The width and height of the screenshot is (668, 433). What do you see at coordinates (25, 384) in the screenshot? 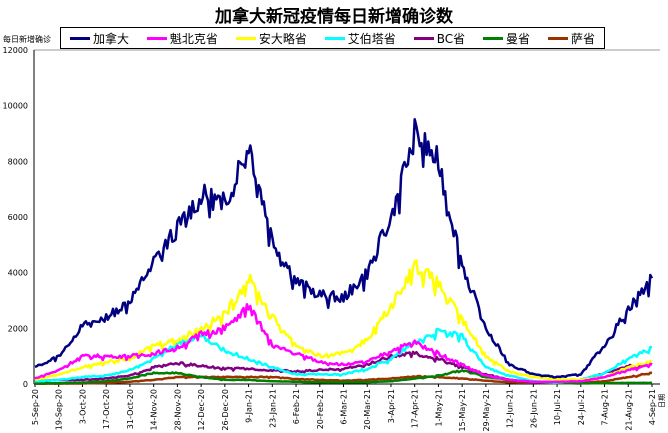
I see `y-tick-label: 0` at bounding box center [25, 384].